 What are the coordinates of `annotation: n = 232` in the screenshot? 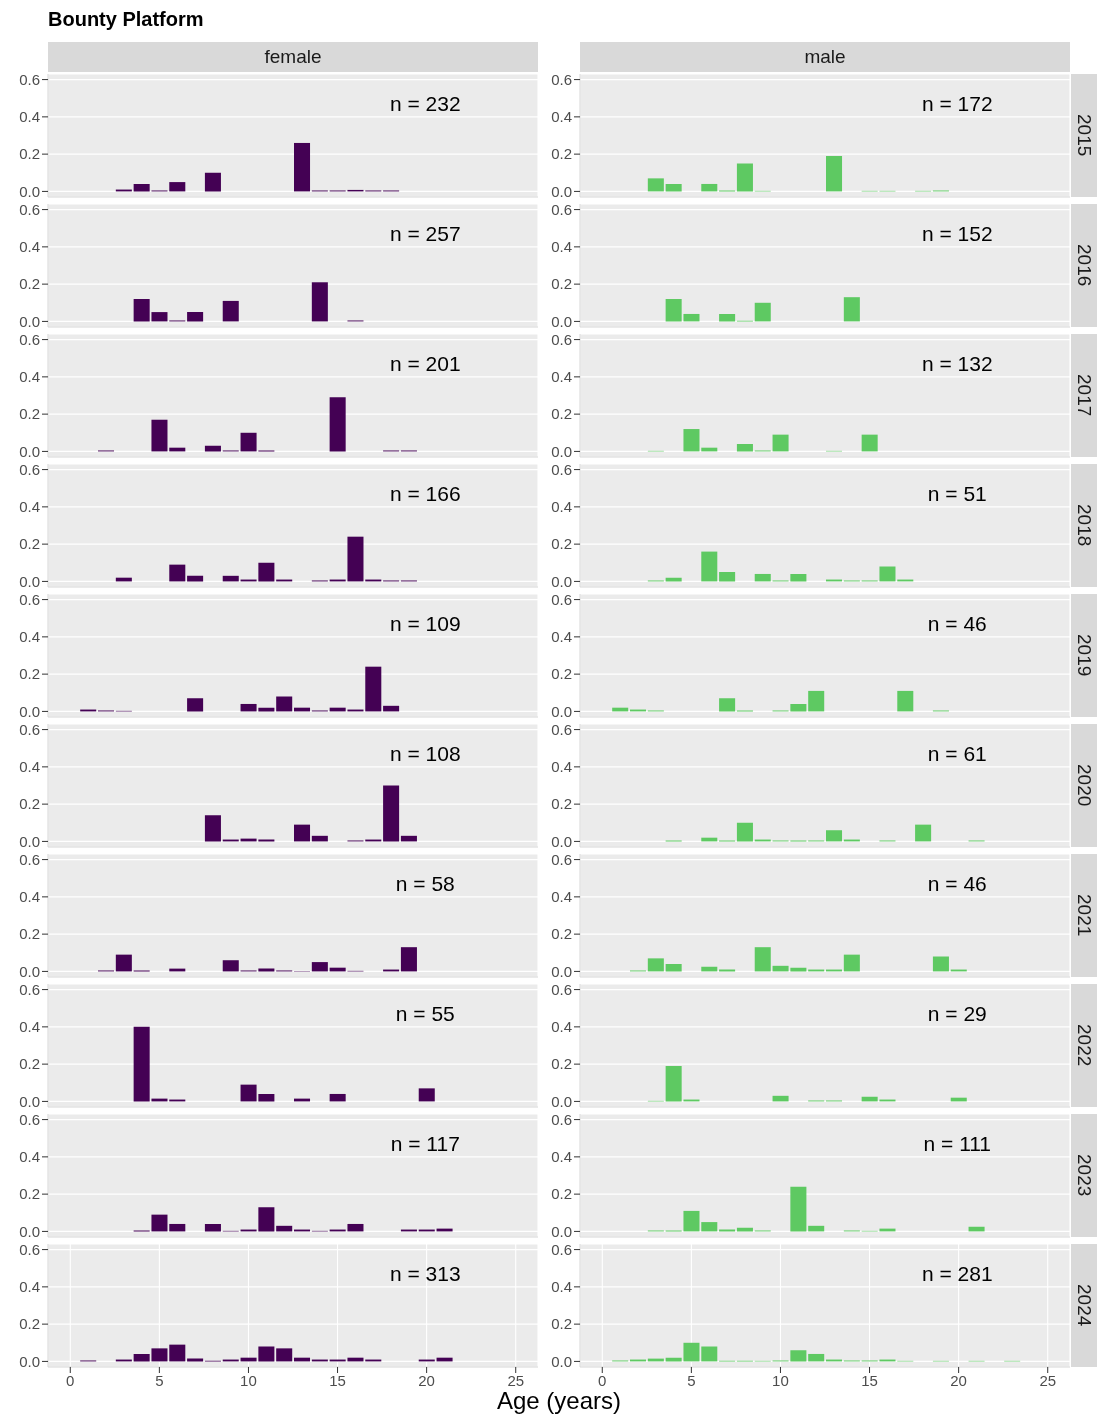 It's located at (425, 104).